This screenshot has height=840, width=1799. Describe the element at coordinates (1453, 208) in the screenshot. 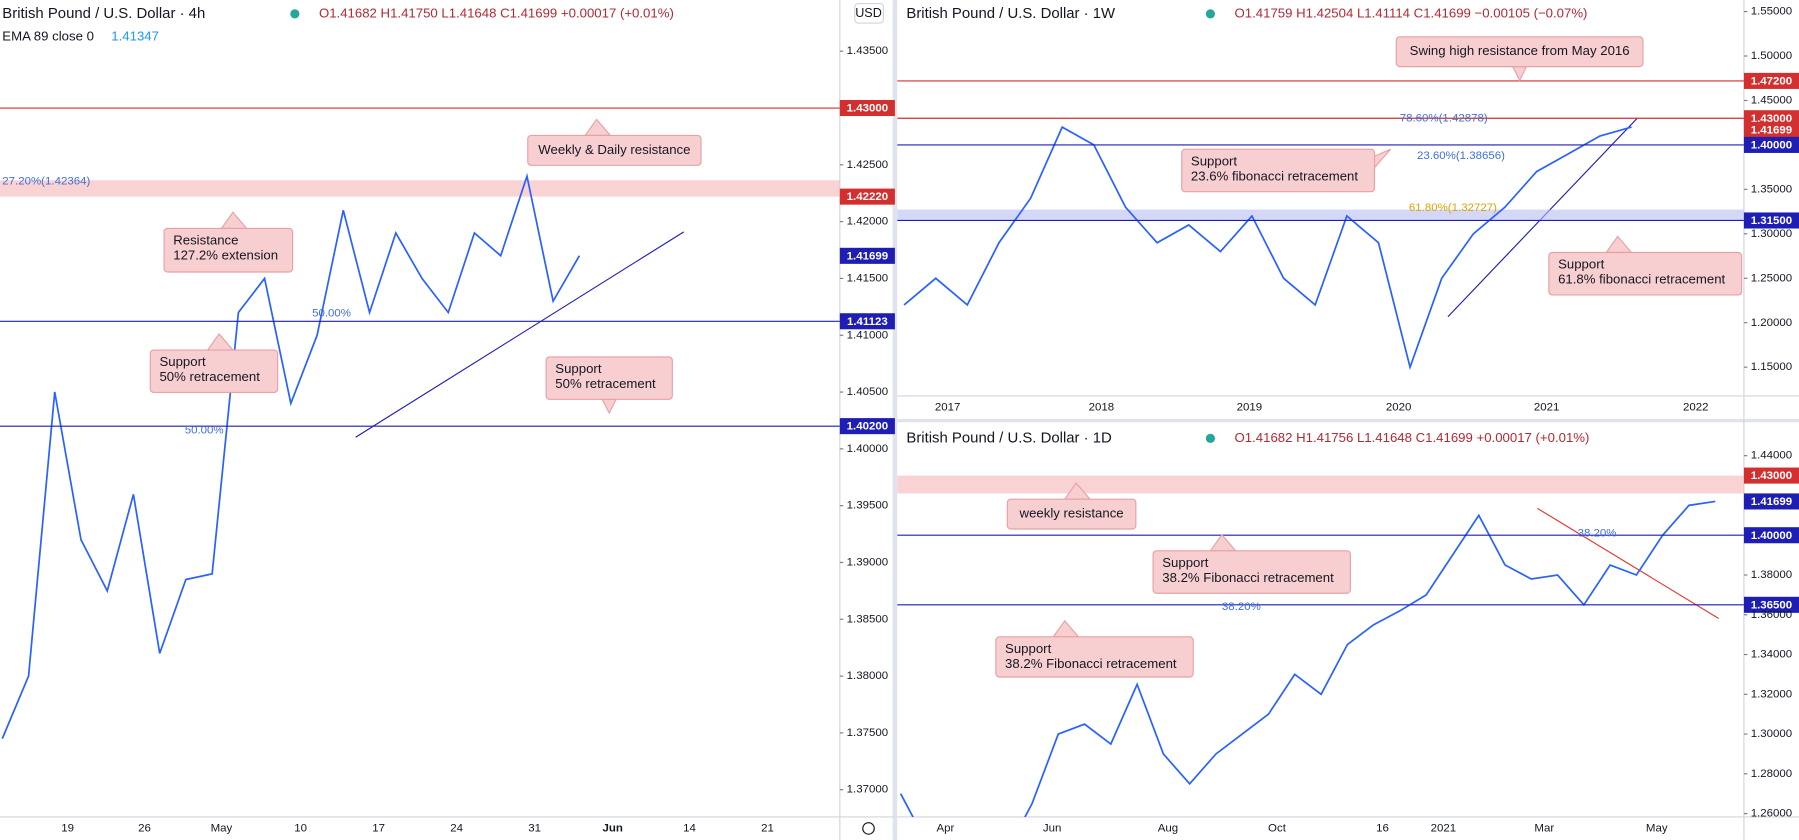

I see `fib-label: 61.80%(1.32727)` at that location.